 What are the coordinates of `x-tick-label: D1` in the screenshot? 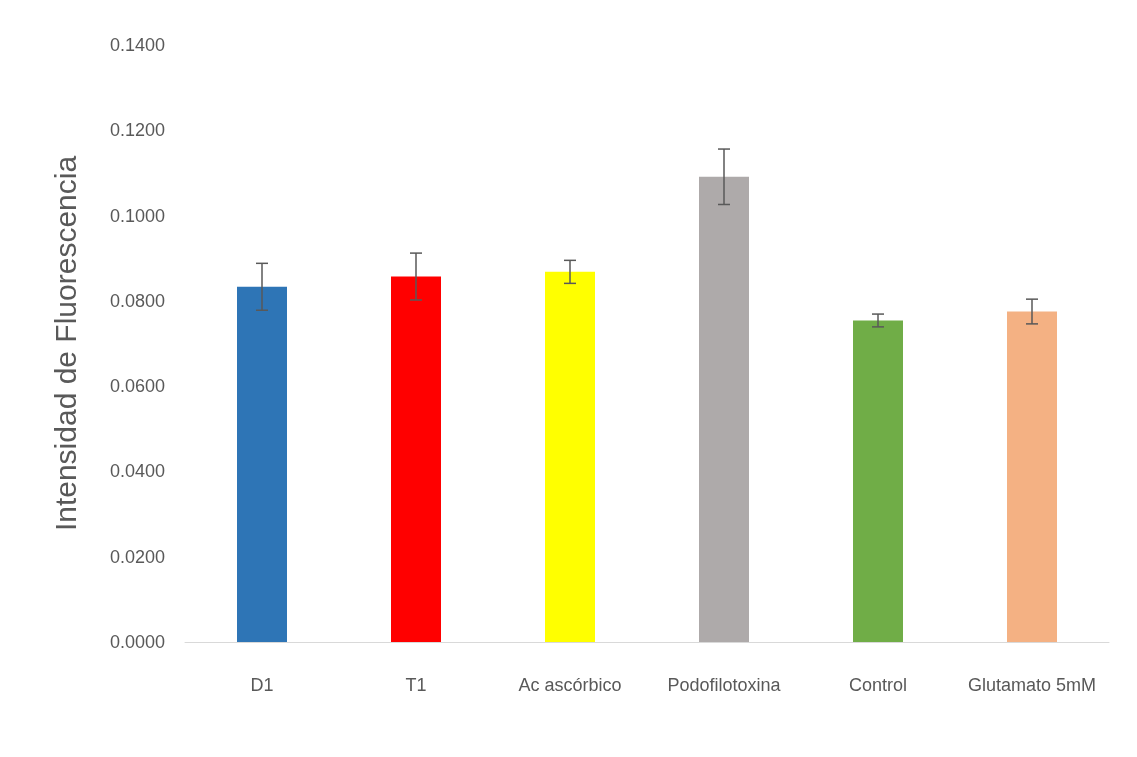 It's located at (262, 685).